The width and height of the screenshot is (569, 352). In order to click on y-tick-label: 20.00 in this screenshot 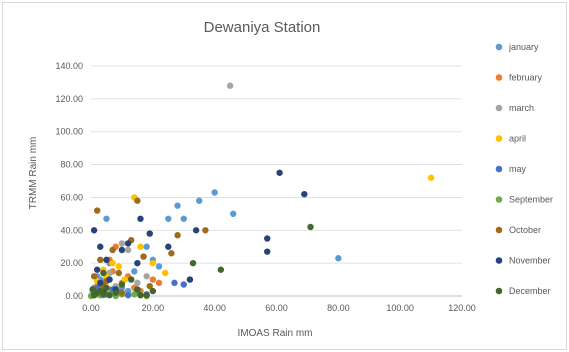, I will do `click(71, 263)`.